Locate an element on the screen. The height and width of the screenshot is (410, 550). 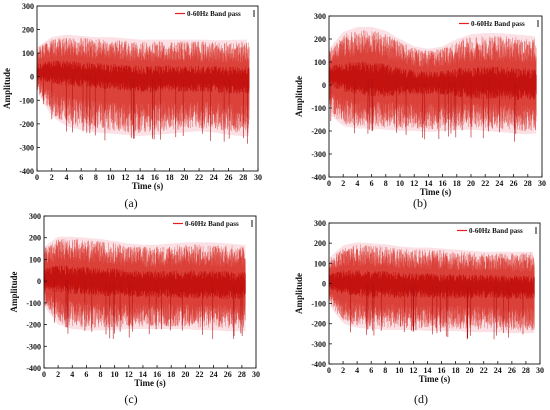
signal-series-d is located at coordinates (431, 291).